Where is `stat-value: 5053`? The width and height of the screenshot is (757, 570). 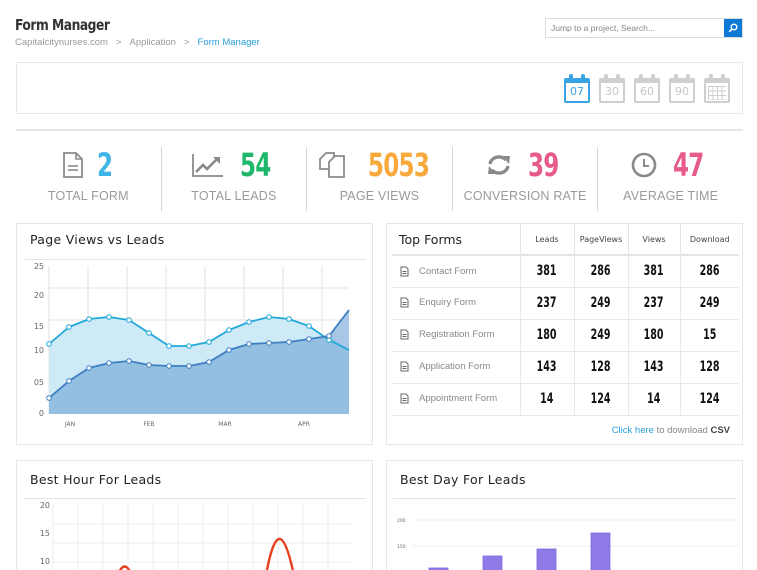
stat-value: 5053 is located at coordinates (398, 165).